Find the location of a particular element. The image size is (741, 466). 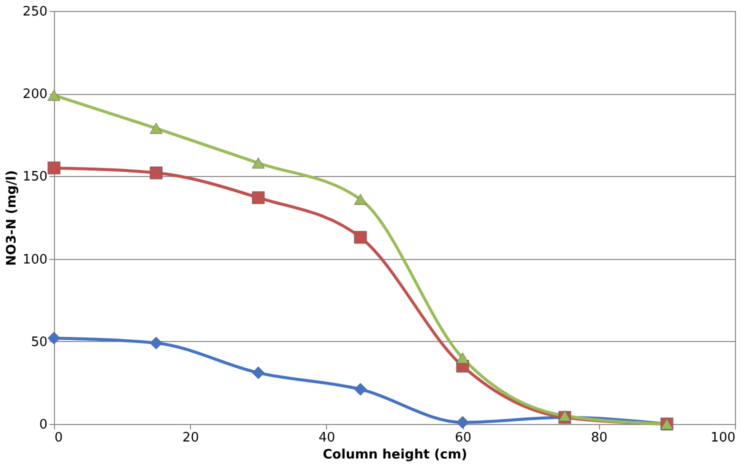

y-tick-label: 150 is located at coordinates (35, 177).